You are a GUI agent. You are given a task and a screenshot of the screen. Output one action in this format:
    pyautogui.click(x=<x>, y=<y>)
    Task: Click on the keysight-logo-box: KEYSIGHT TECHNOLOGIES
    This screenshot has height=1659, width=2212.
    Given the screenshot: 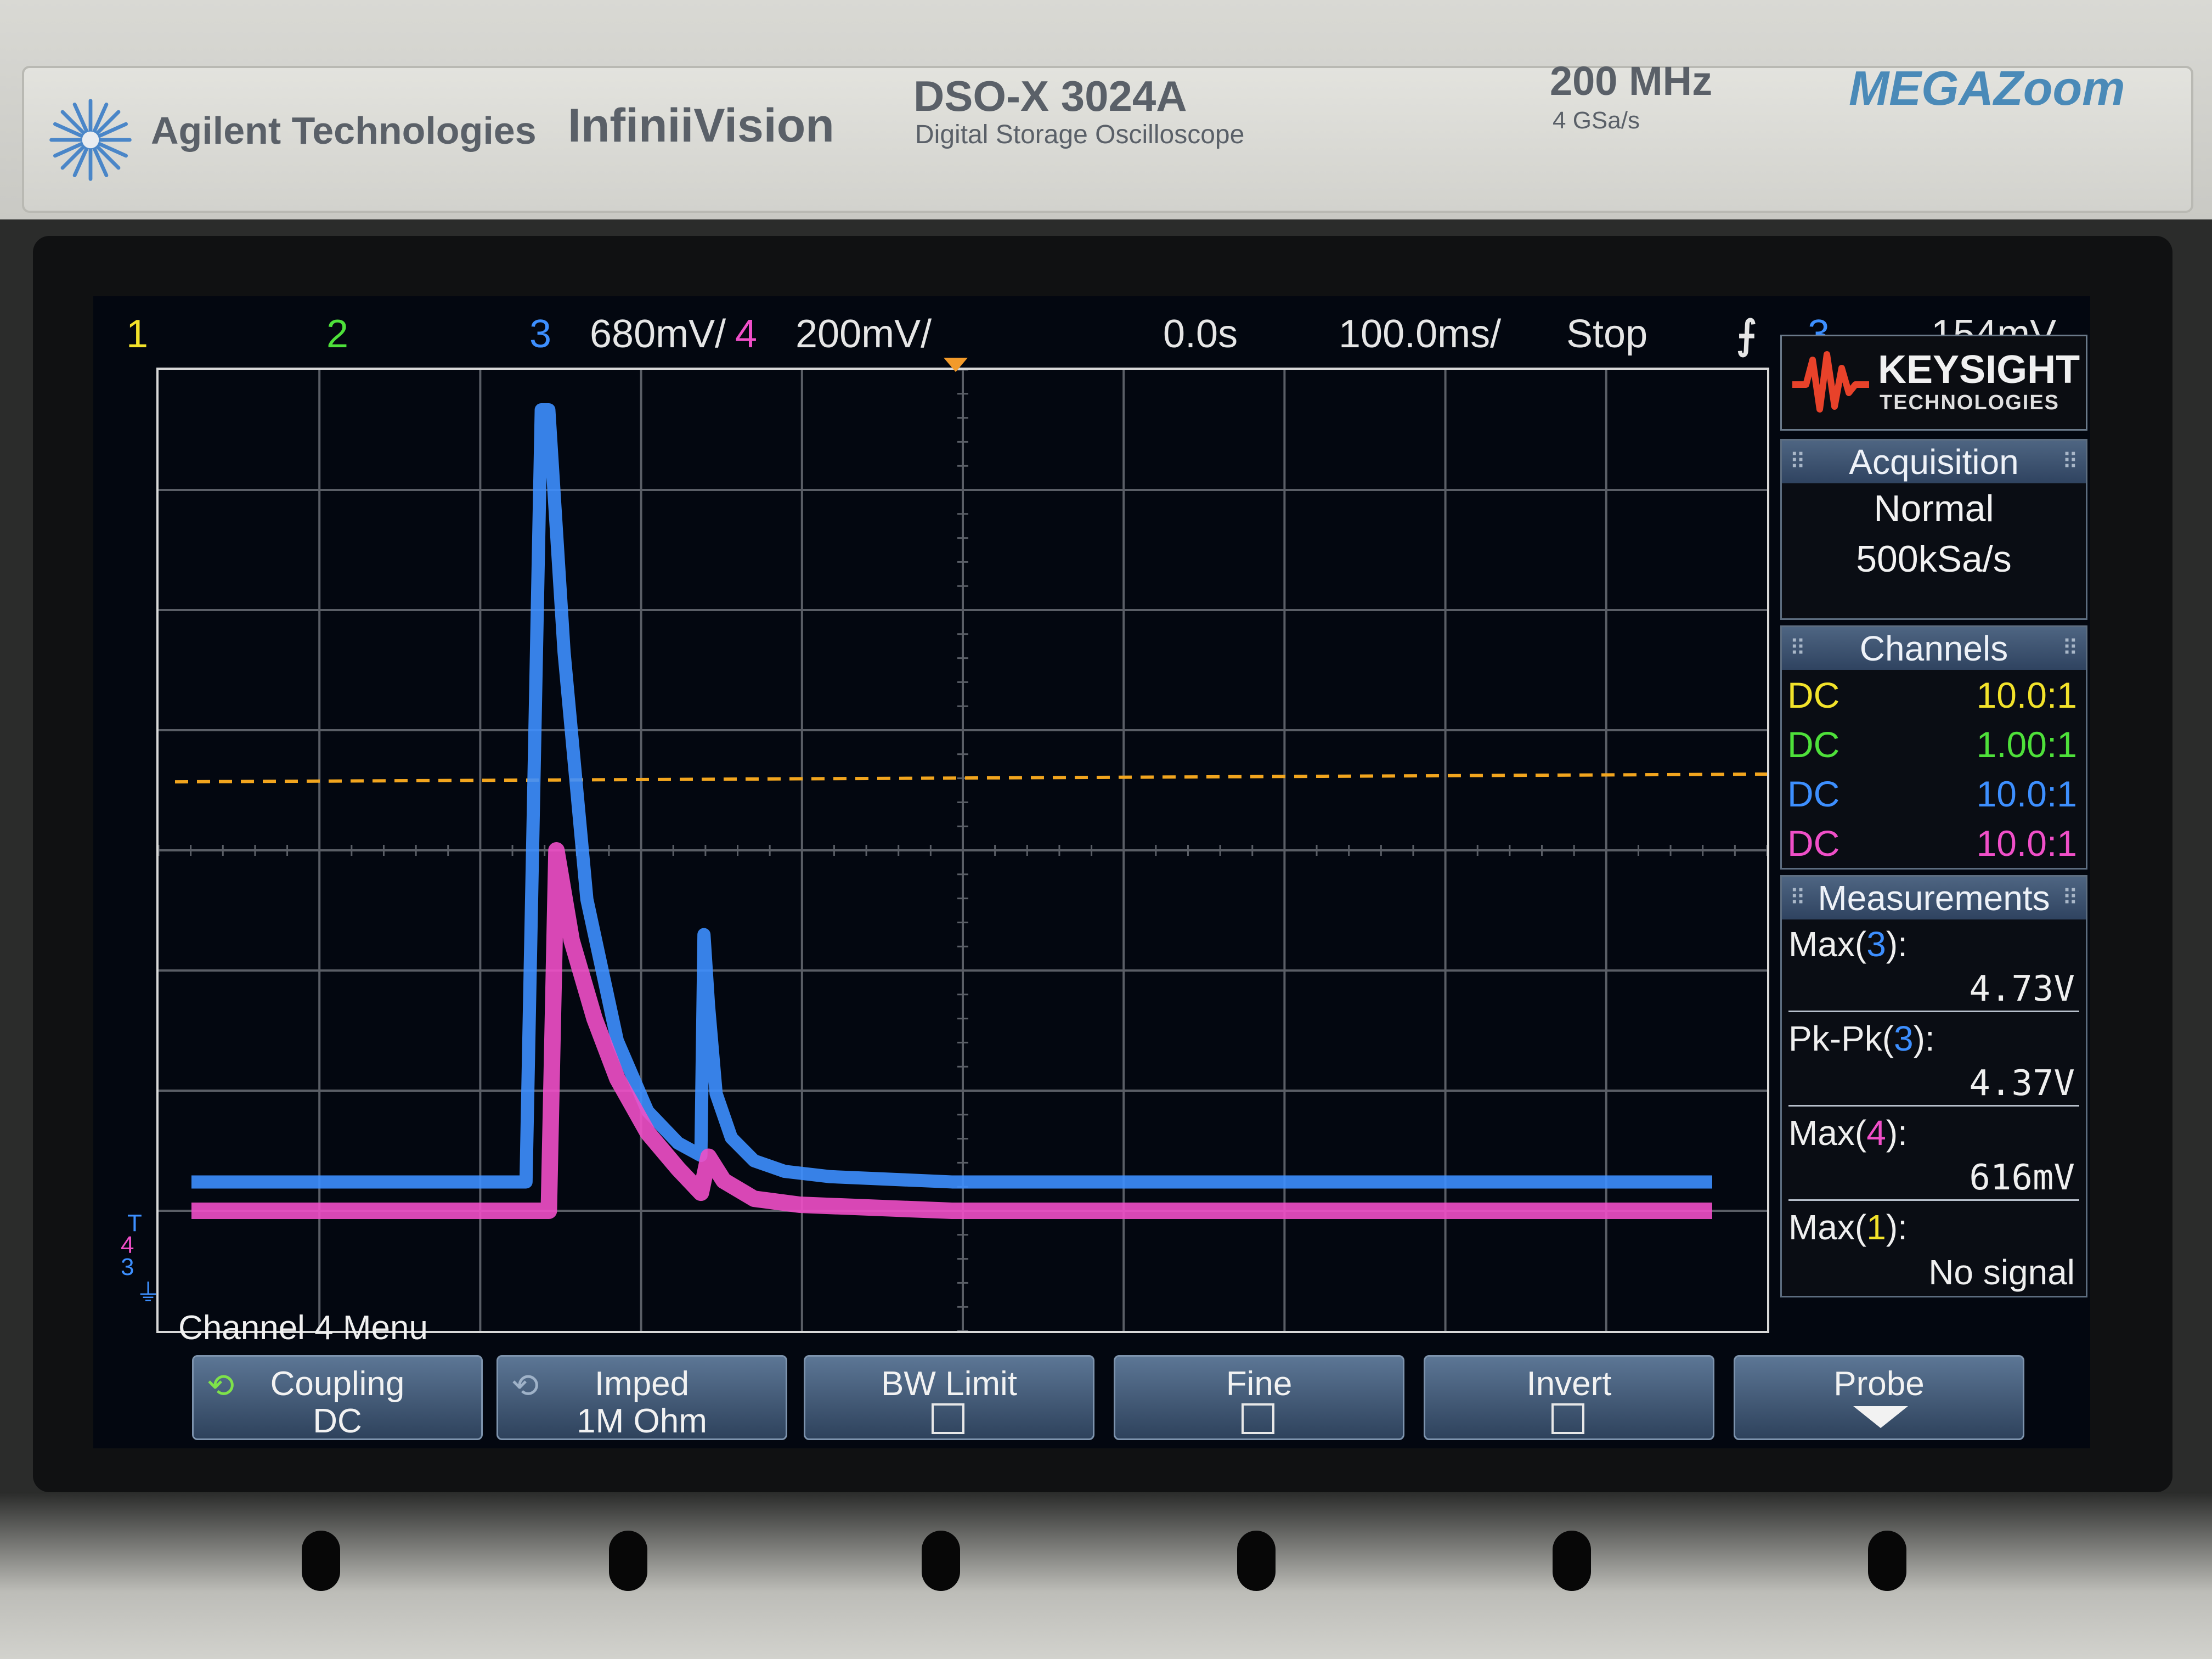 What is the action you would take?
    pyautogui.click(x=1933, y=383)
    